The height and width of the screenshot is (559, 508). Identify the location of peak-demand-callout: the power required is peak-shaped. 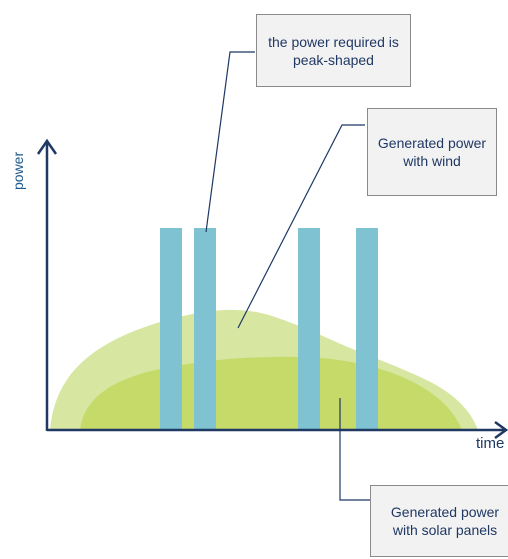
(333, 50).